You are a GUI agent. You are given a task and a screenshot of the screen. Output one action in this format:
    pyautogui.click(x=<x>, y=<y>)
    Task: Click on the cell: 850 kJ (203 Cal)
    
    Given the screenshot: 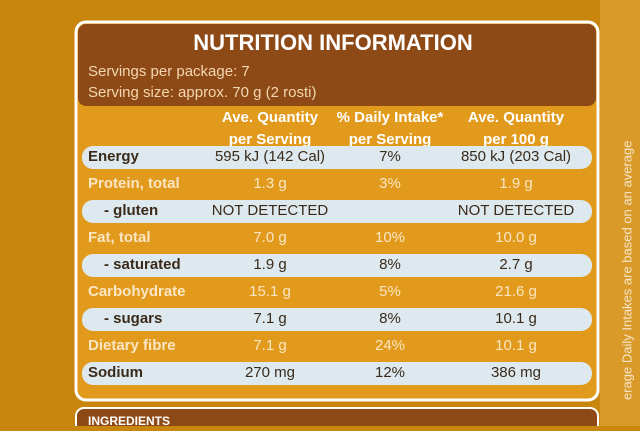 What is the action you would take?
    pyautogui.click(x=516, y=156)
    